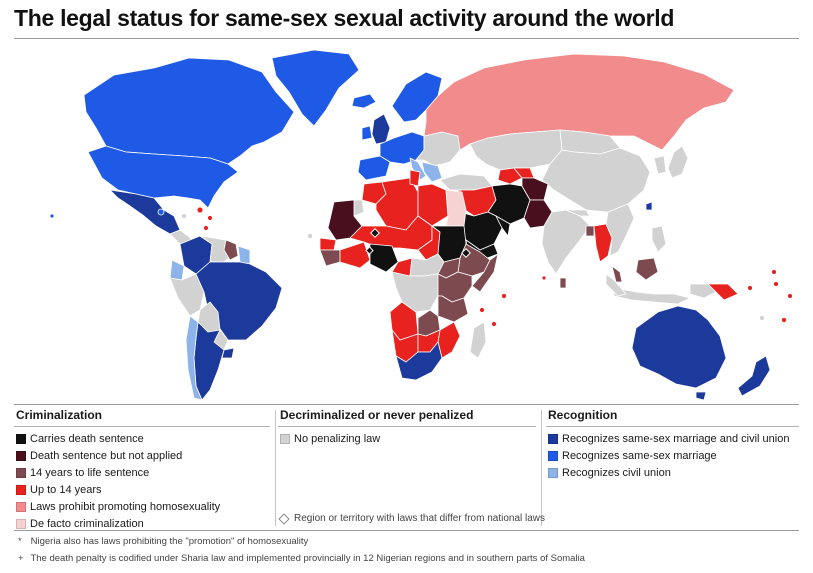 The height and width of the screenshot is (573, 813). I want to click on region-greenland, so click(315, 88).